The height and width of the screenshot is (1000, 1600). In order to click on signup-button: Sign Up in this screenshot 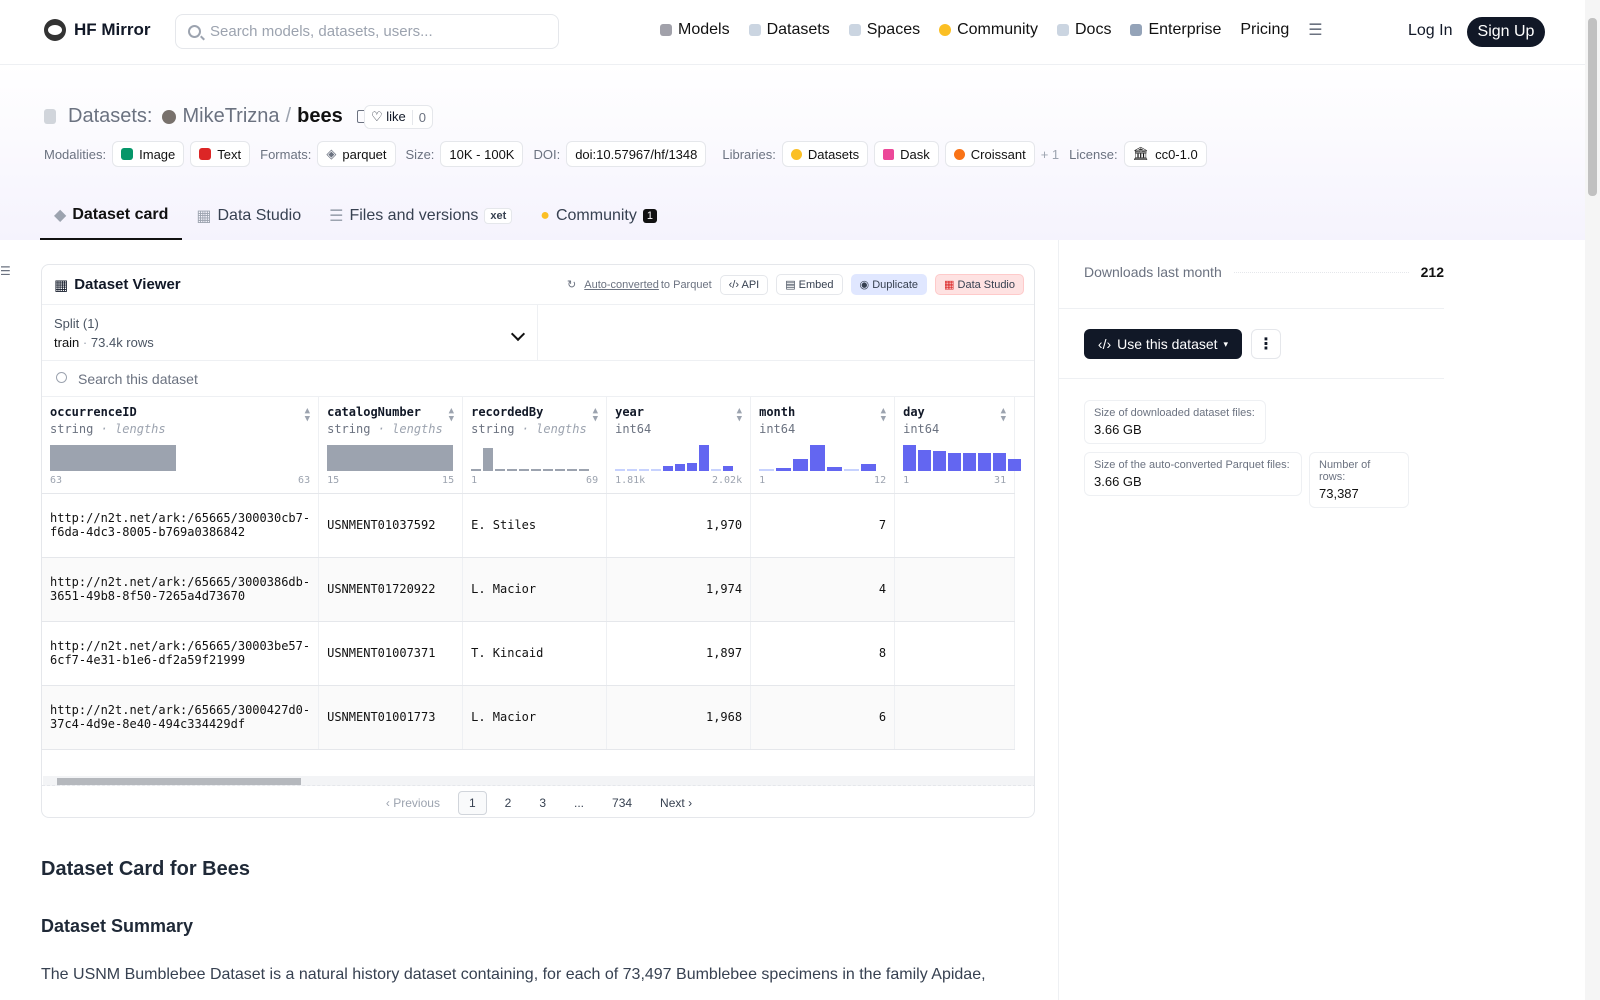, I will do `click(1506, 32)`.